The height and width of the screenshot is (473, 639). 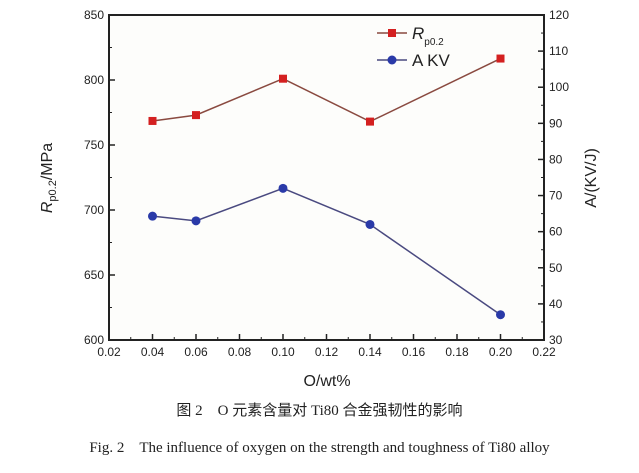 I want to click on x-tick-label: 0.06, so click(x=196, y=352).